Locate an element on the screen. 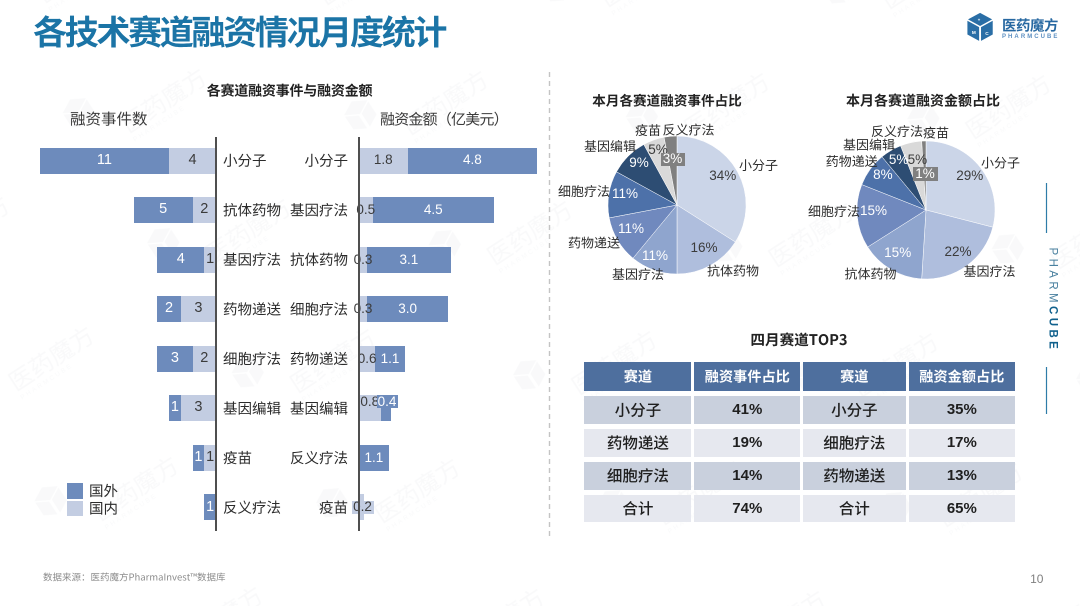 This screenshot has width=1080, height=606. svg-text: M is located at coordinates (974, 33).